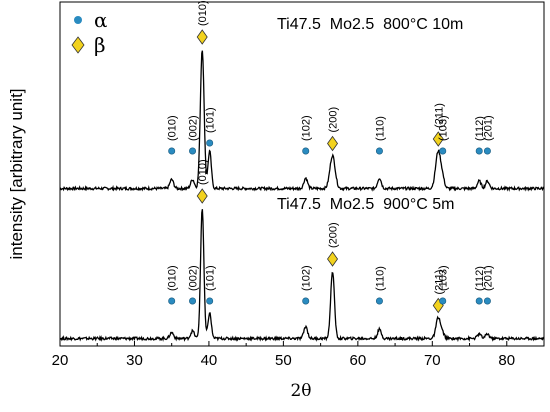 This screenshot has width=550, height=412. Describe the element at coordinates (506, 360) in the screenshot. I see `x-tick-label: 80` at that location.